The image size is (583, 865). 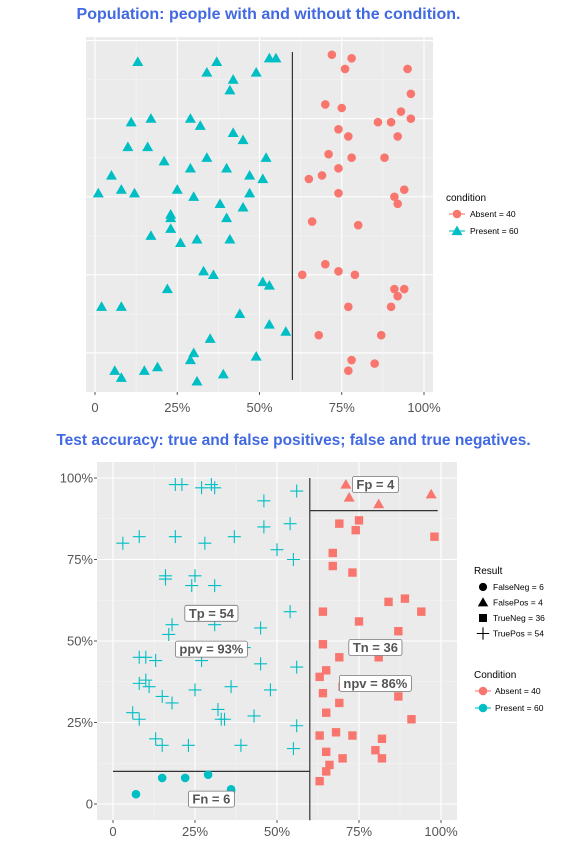 What do you see at coordinates (89, 804) in the screenshot?
I see `y-tick-label-2: 0` at bounding box center [89, 804].